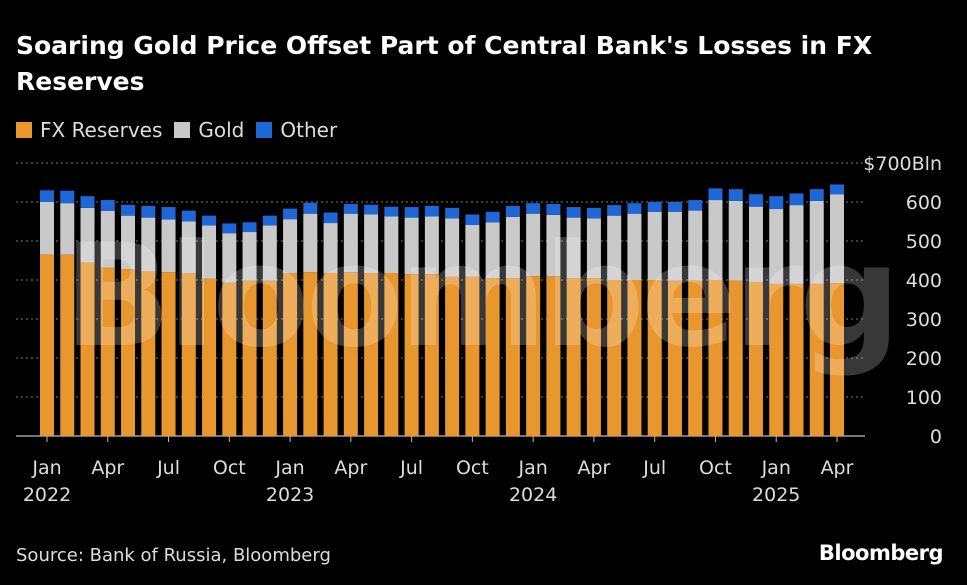 This screenshot has height=585, width=967. I want to click on legend-swatch-other, so click(264, 130).